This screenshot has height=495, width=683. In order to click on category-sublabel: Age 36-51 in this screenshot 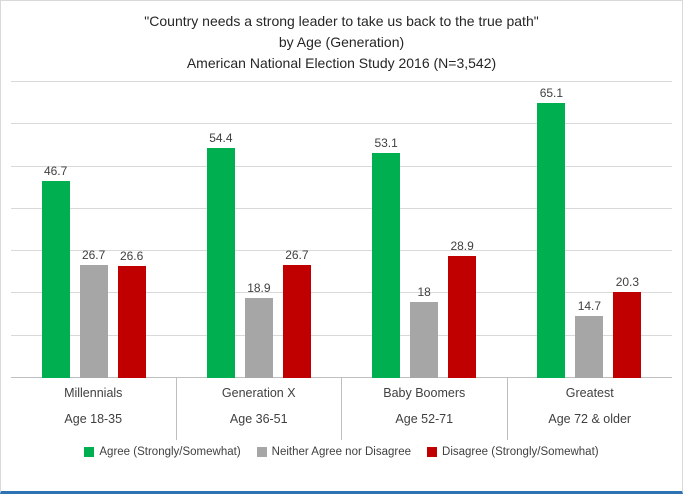, I will do `click(258, 419)`.